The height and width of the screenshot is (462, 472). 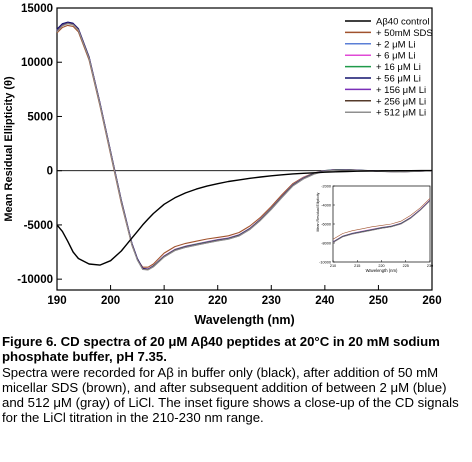 What do you see at coordinates (326, 206) in the screenshot?
I see `inset-y-tick-label: -4000` at bounding box center [326, 206].